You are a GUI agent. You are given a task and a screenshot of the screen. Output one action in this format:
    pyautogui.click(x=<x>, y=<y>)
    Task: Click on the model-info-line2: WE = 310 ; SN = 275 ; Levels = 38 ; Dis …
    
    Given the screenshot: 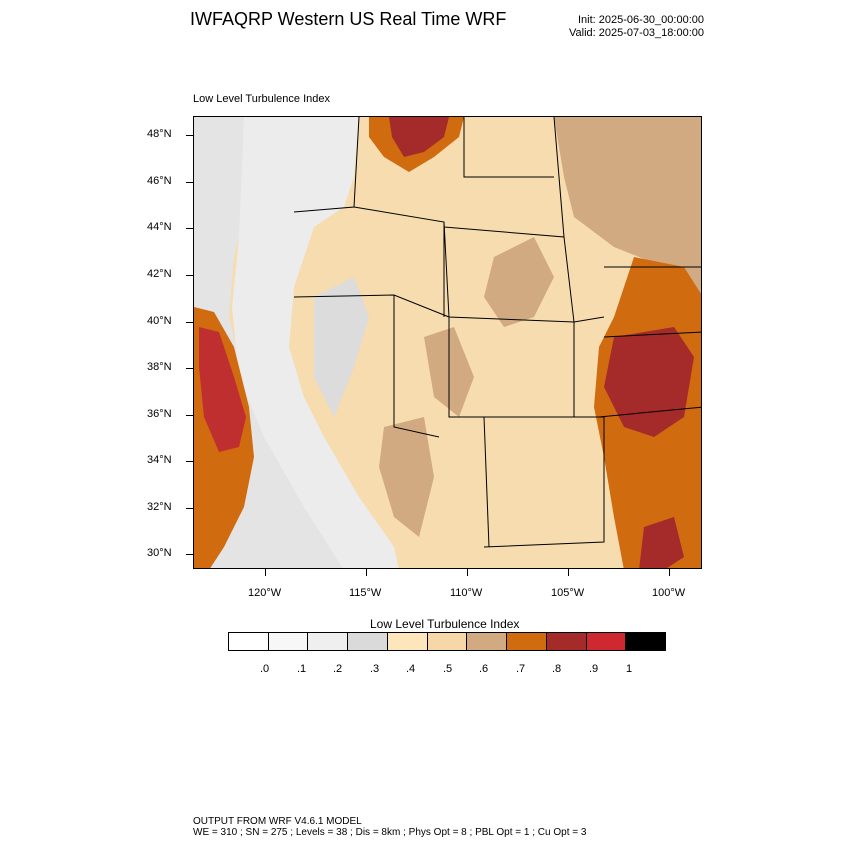 What is the action you would take?
    pyautogui.click(x=390, y=832)
    